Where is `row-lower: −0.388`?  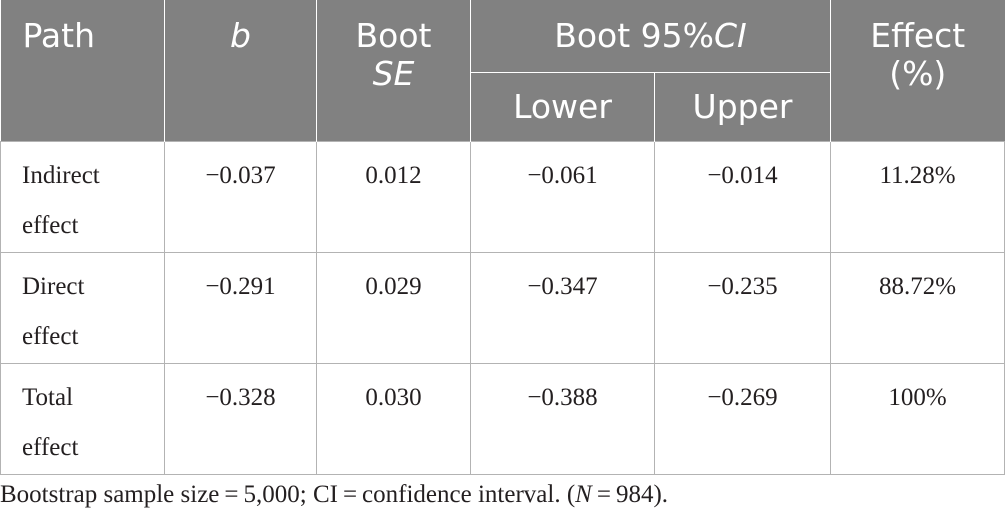 row-lower: −0.388 is located at coordinates (562, 419).